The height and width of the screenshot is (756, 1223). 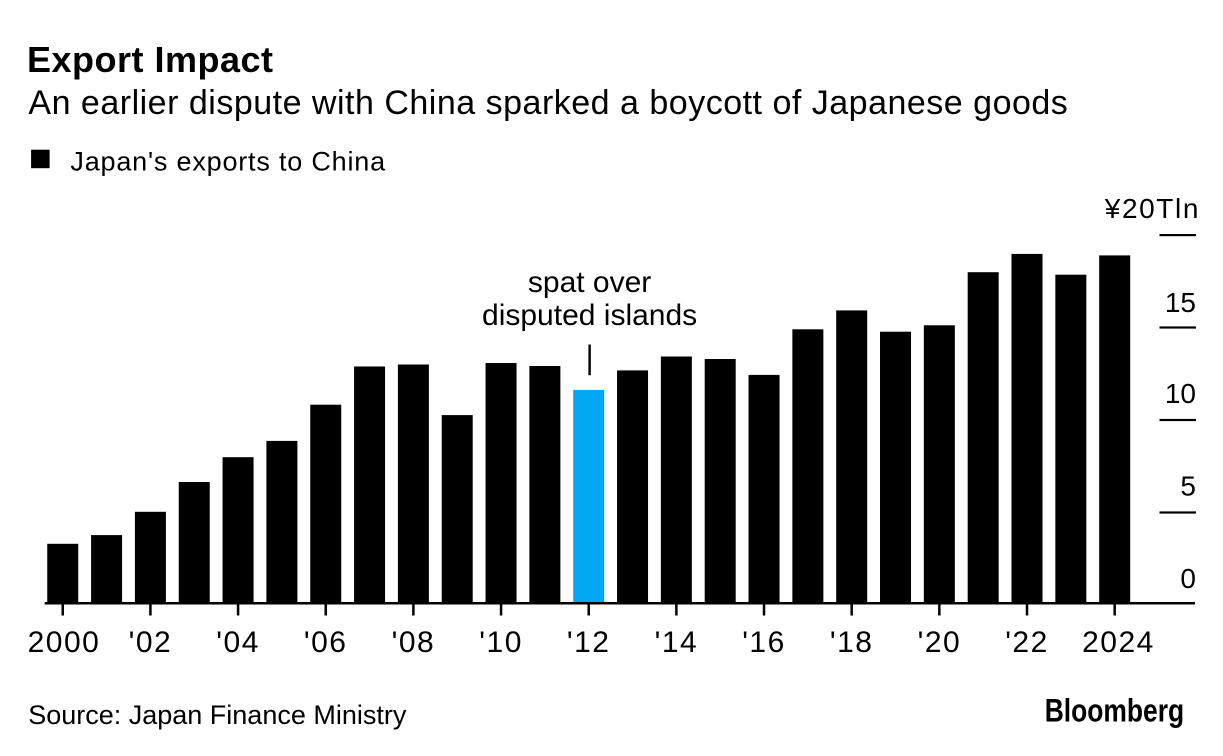 What do you see at coordinates (940, 642) in the screenshot?
I see `svg-text: '20` at bounding box center [940, 642].